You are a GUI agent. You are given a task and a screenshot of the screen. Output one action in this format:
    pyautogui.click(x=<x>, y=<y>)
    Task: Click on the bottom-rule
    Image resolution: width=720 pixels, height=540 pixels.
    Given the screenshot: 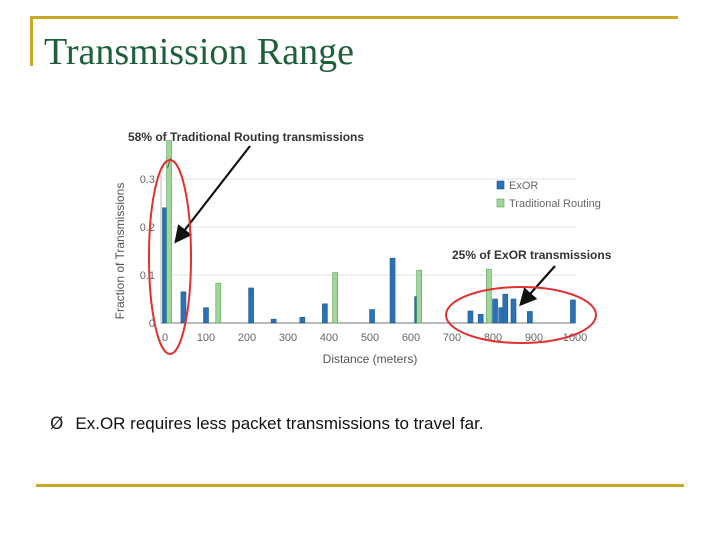 What is the action you would take?
    pyautogui.click(x=360, y=485)
    